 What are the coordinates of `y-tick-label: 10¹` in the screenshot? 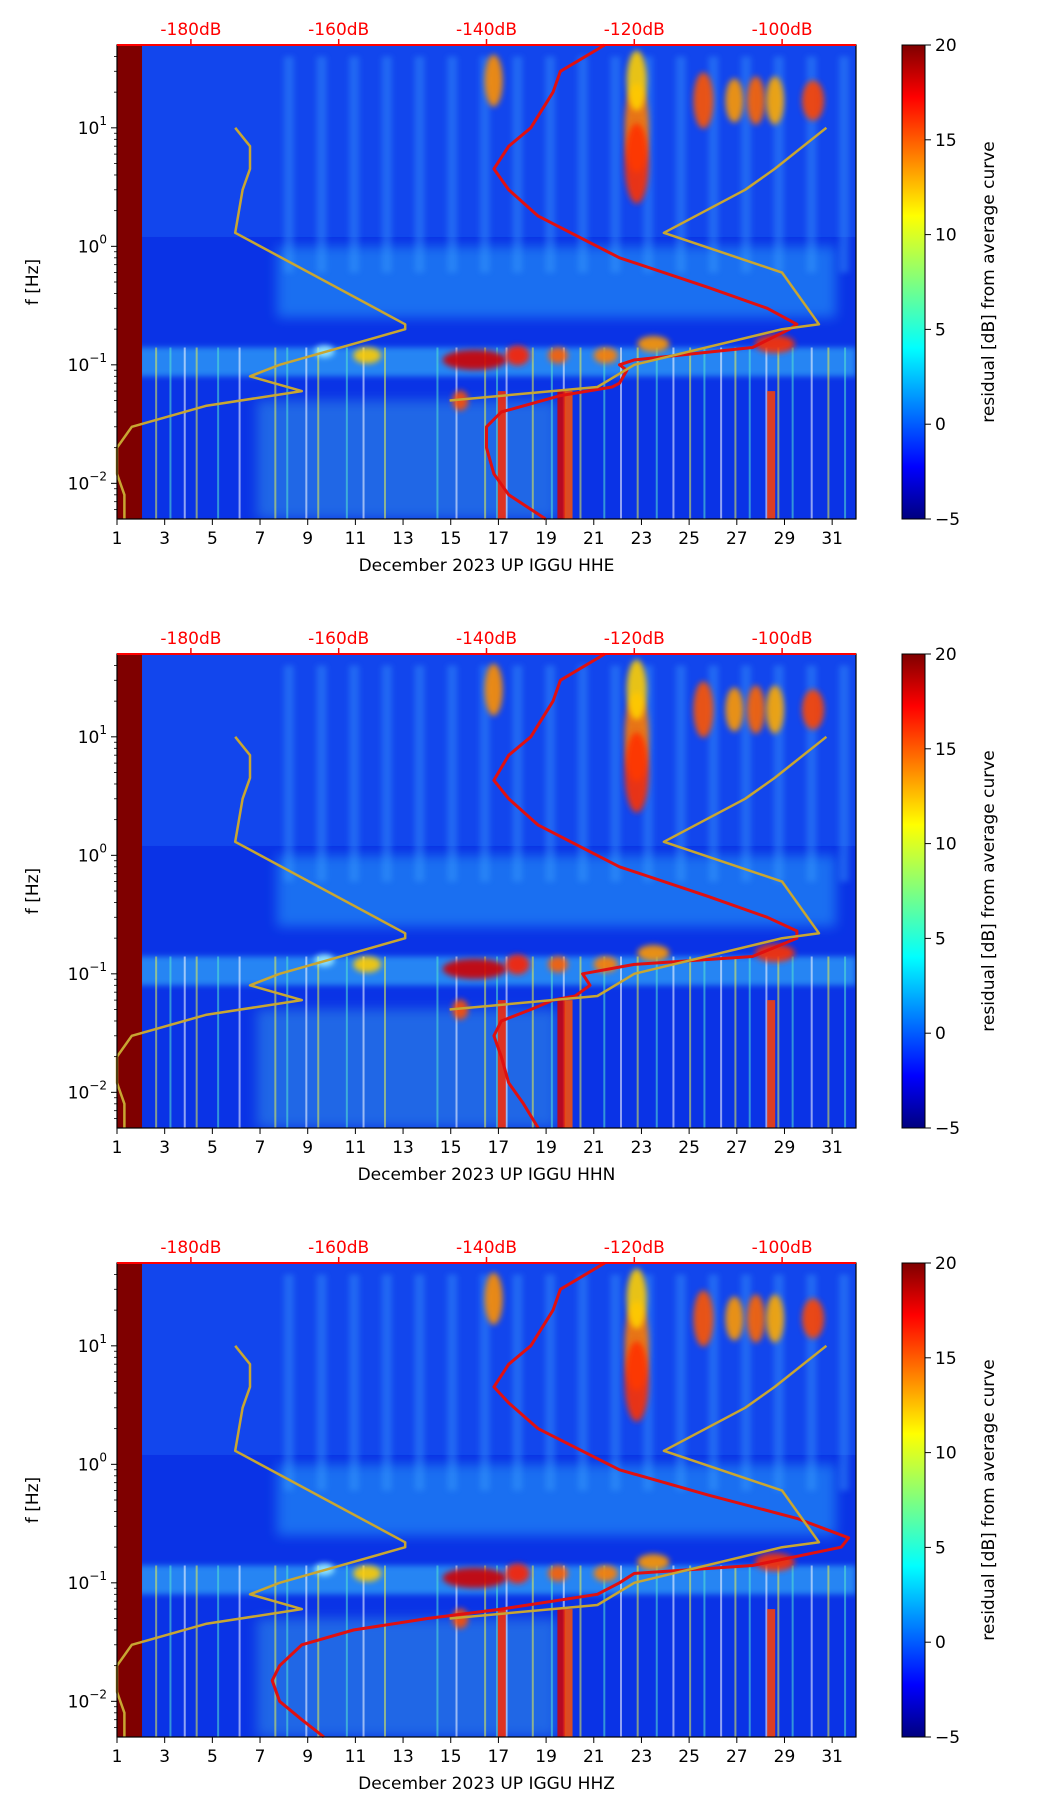 It's located at (92, 735).